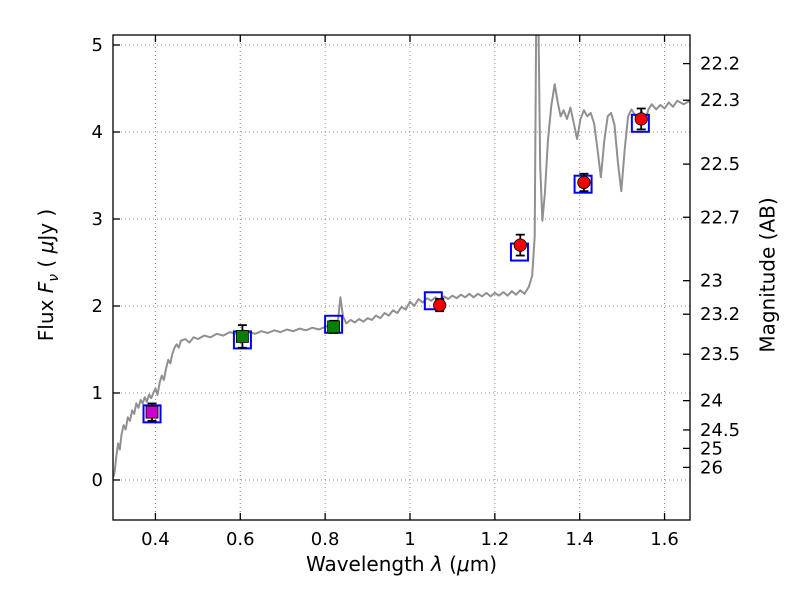 The image size is (800, 600). I want to click on y-tick-label-right: 23.5, so click(720, 354).